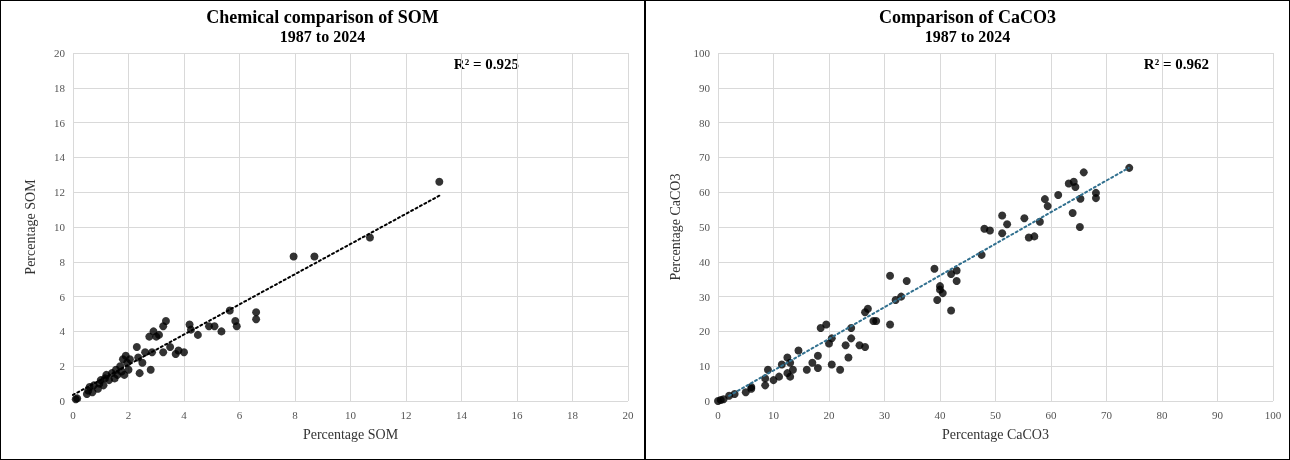  What do you see at coordinates (1176, 63) in the screenshot?
I see `annotation: R² = 0.962` at bounding box center [1176, 63].